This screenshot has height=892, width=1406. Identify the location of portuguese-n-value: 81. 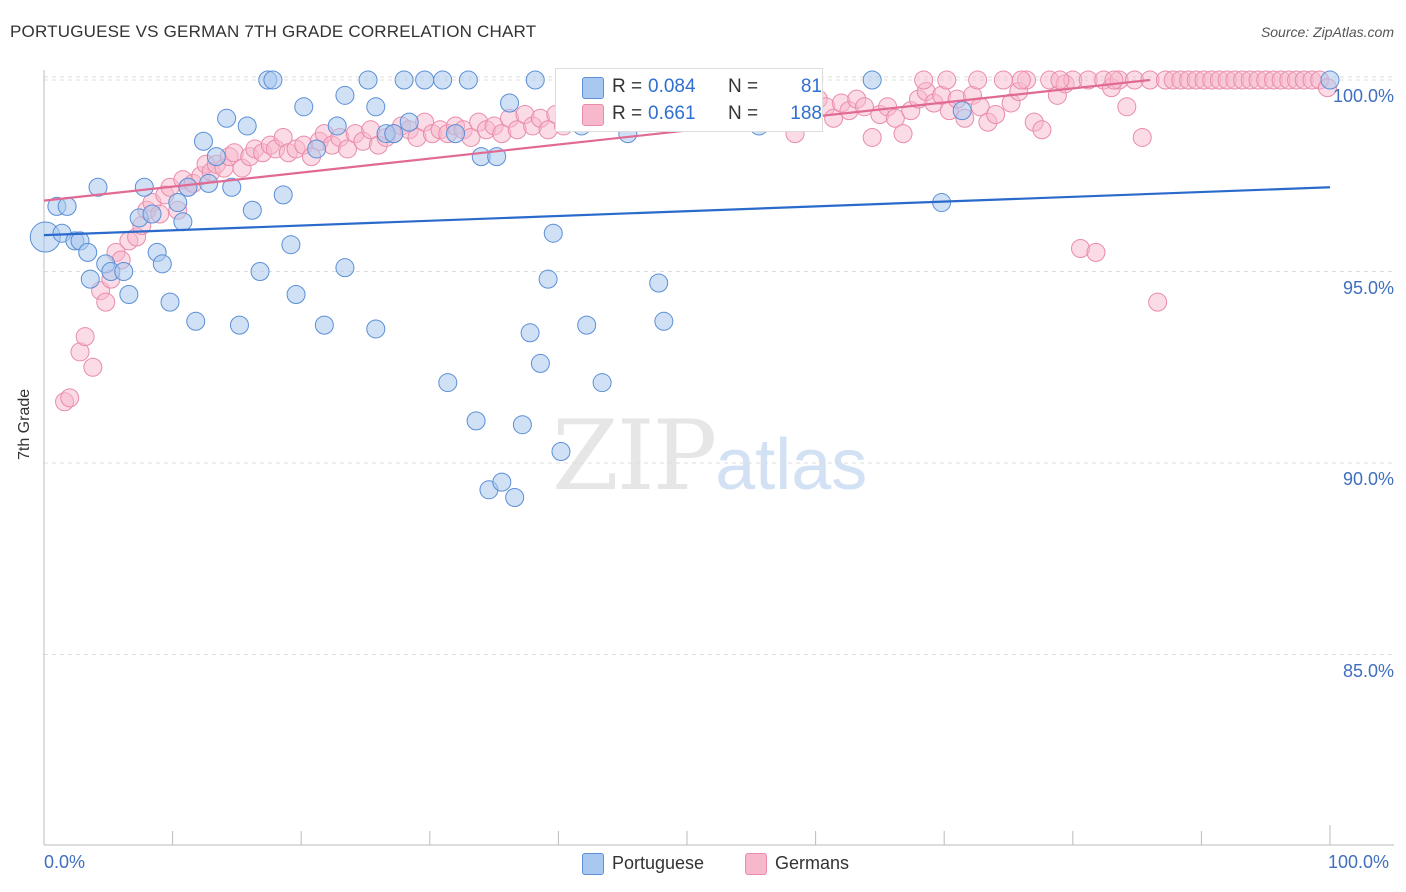
(811, 86).